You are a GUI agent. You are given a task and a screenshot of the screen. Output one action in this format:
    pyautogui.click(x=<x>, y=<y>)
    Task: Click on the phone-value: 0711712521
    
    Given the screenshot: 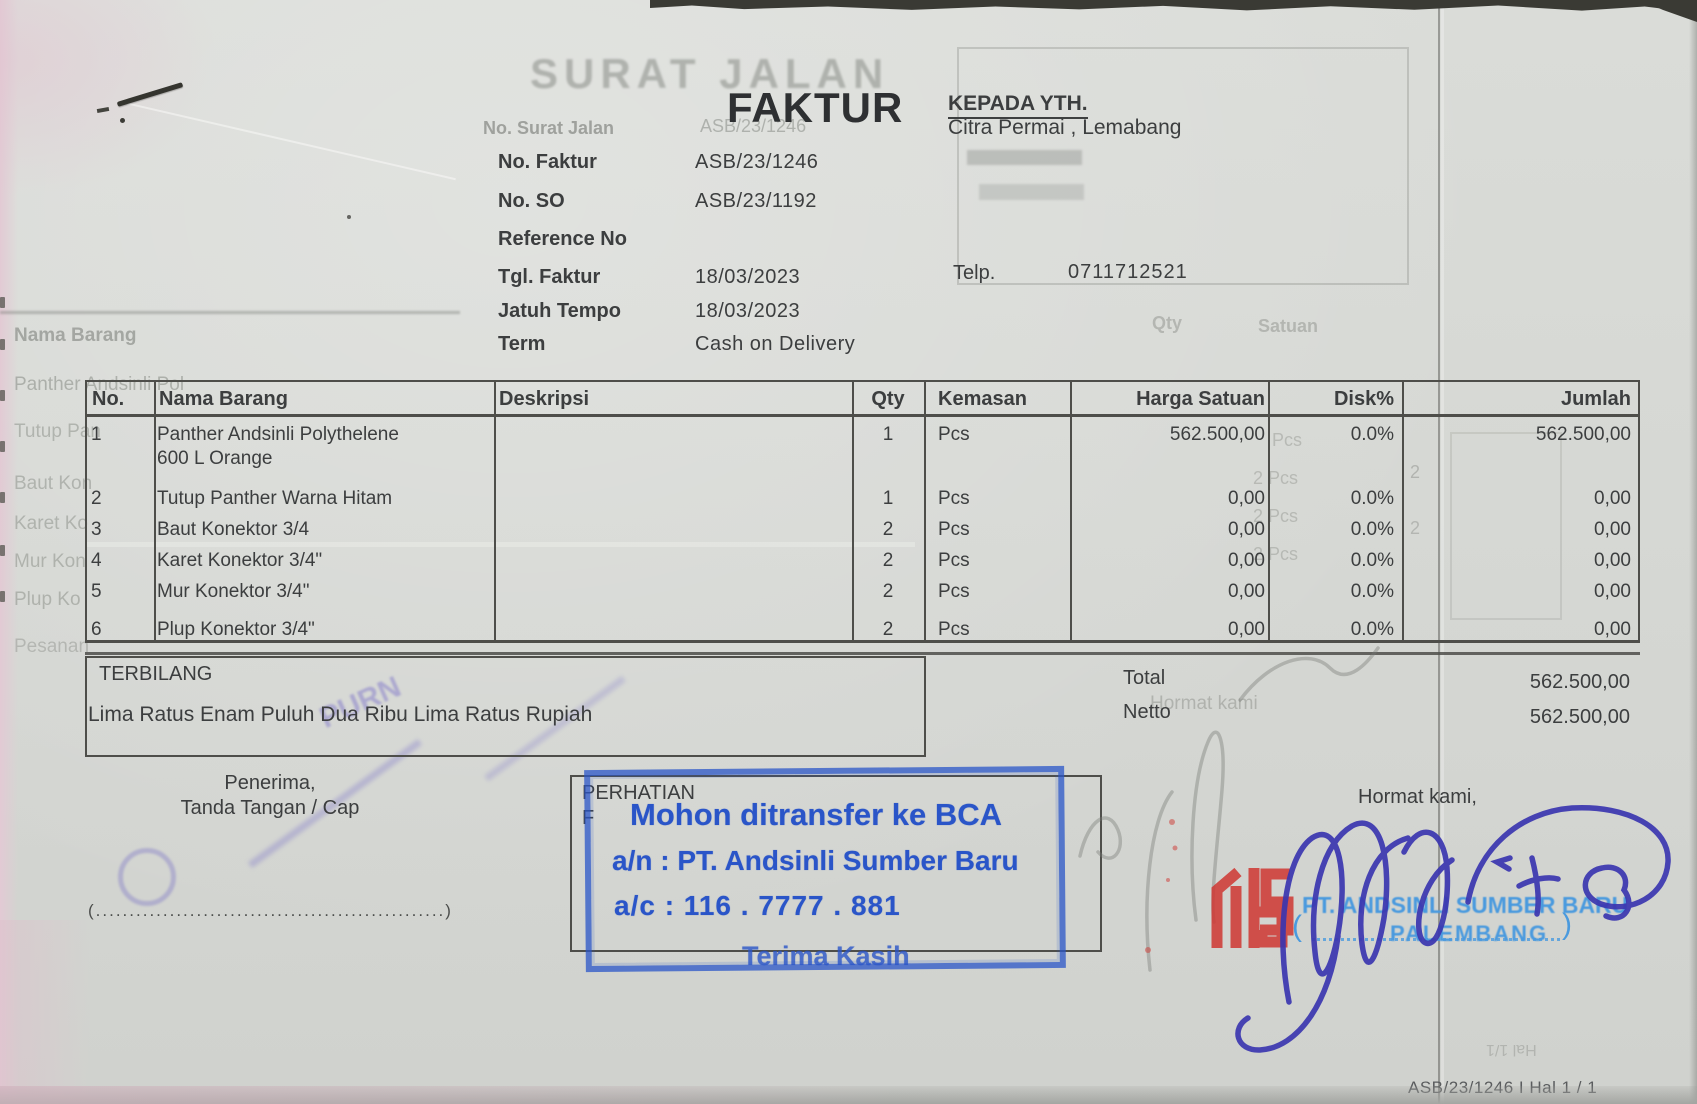 What is the action you would take?
    pyautogui.click(x=1128, y=272)
    